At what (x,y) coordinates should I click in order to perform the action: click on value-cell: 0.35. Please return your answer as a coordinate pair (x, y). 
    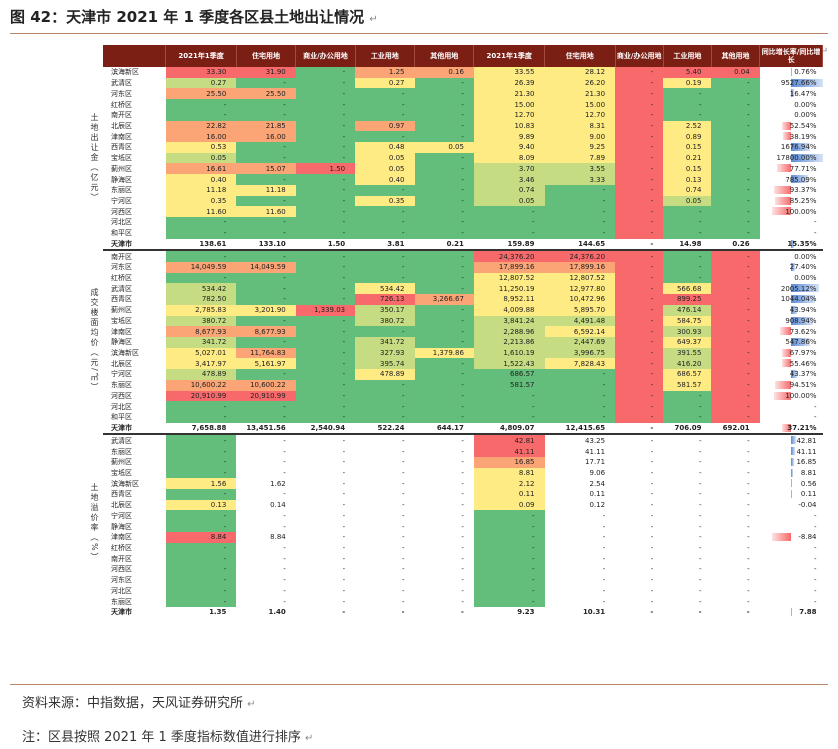
    Looking at the image, I should click on (385, 201).